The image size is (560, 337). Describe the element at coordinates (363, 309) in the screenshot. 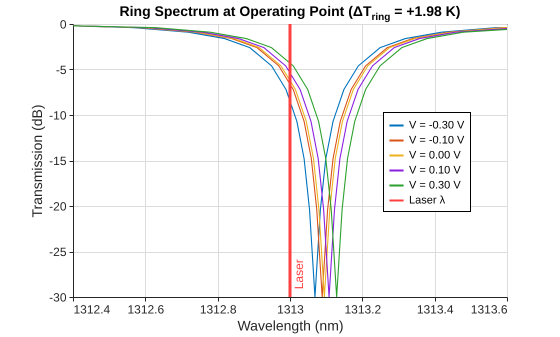

I see `x-tick-label: 1313.2` at that location.